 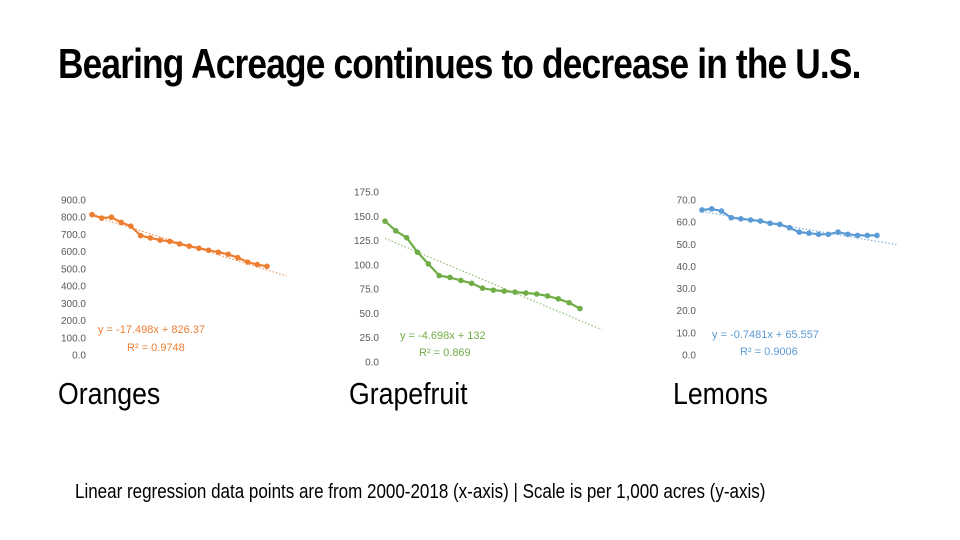 I want to click on grapefruit-ytick: 50.0, so click(x=370, y=314).